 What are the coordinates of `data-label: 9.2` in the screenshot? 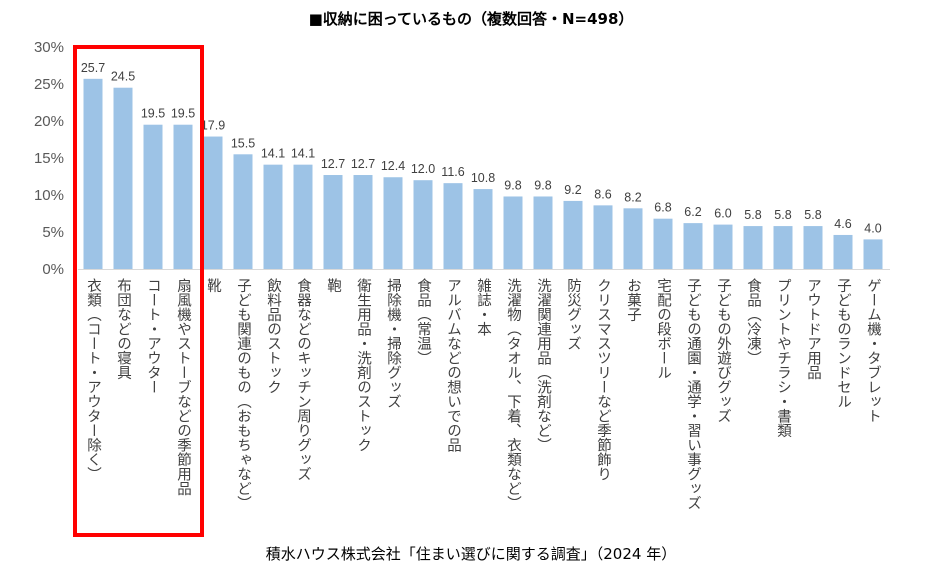 It's located at (572, 190).